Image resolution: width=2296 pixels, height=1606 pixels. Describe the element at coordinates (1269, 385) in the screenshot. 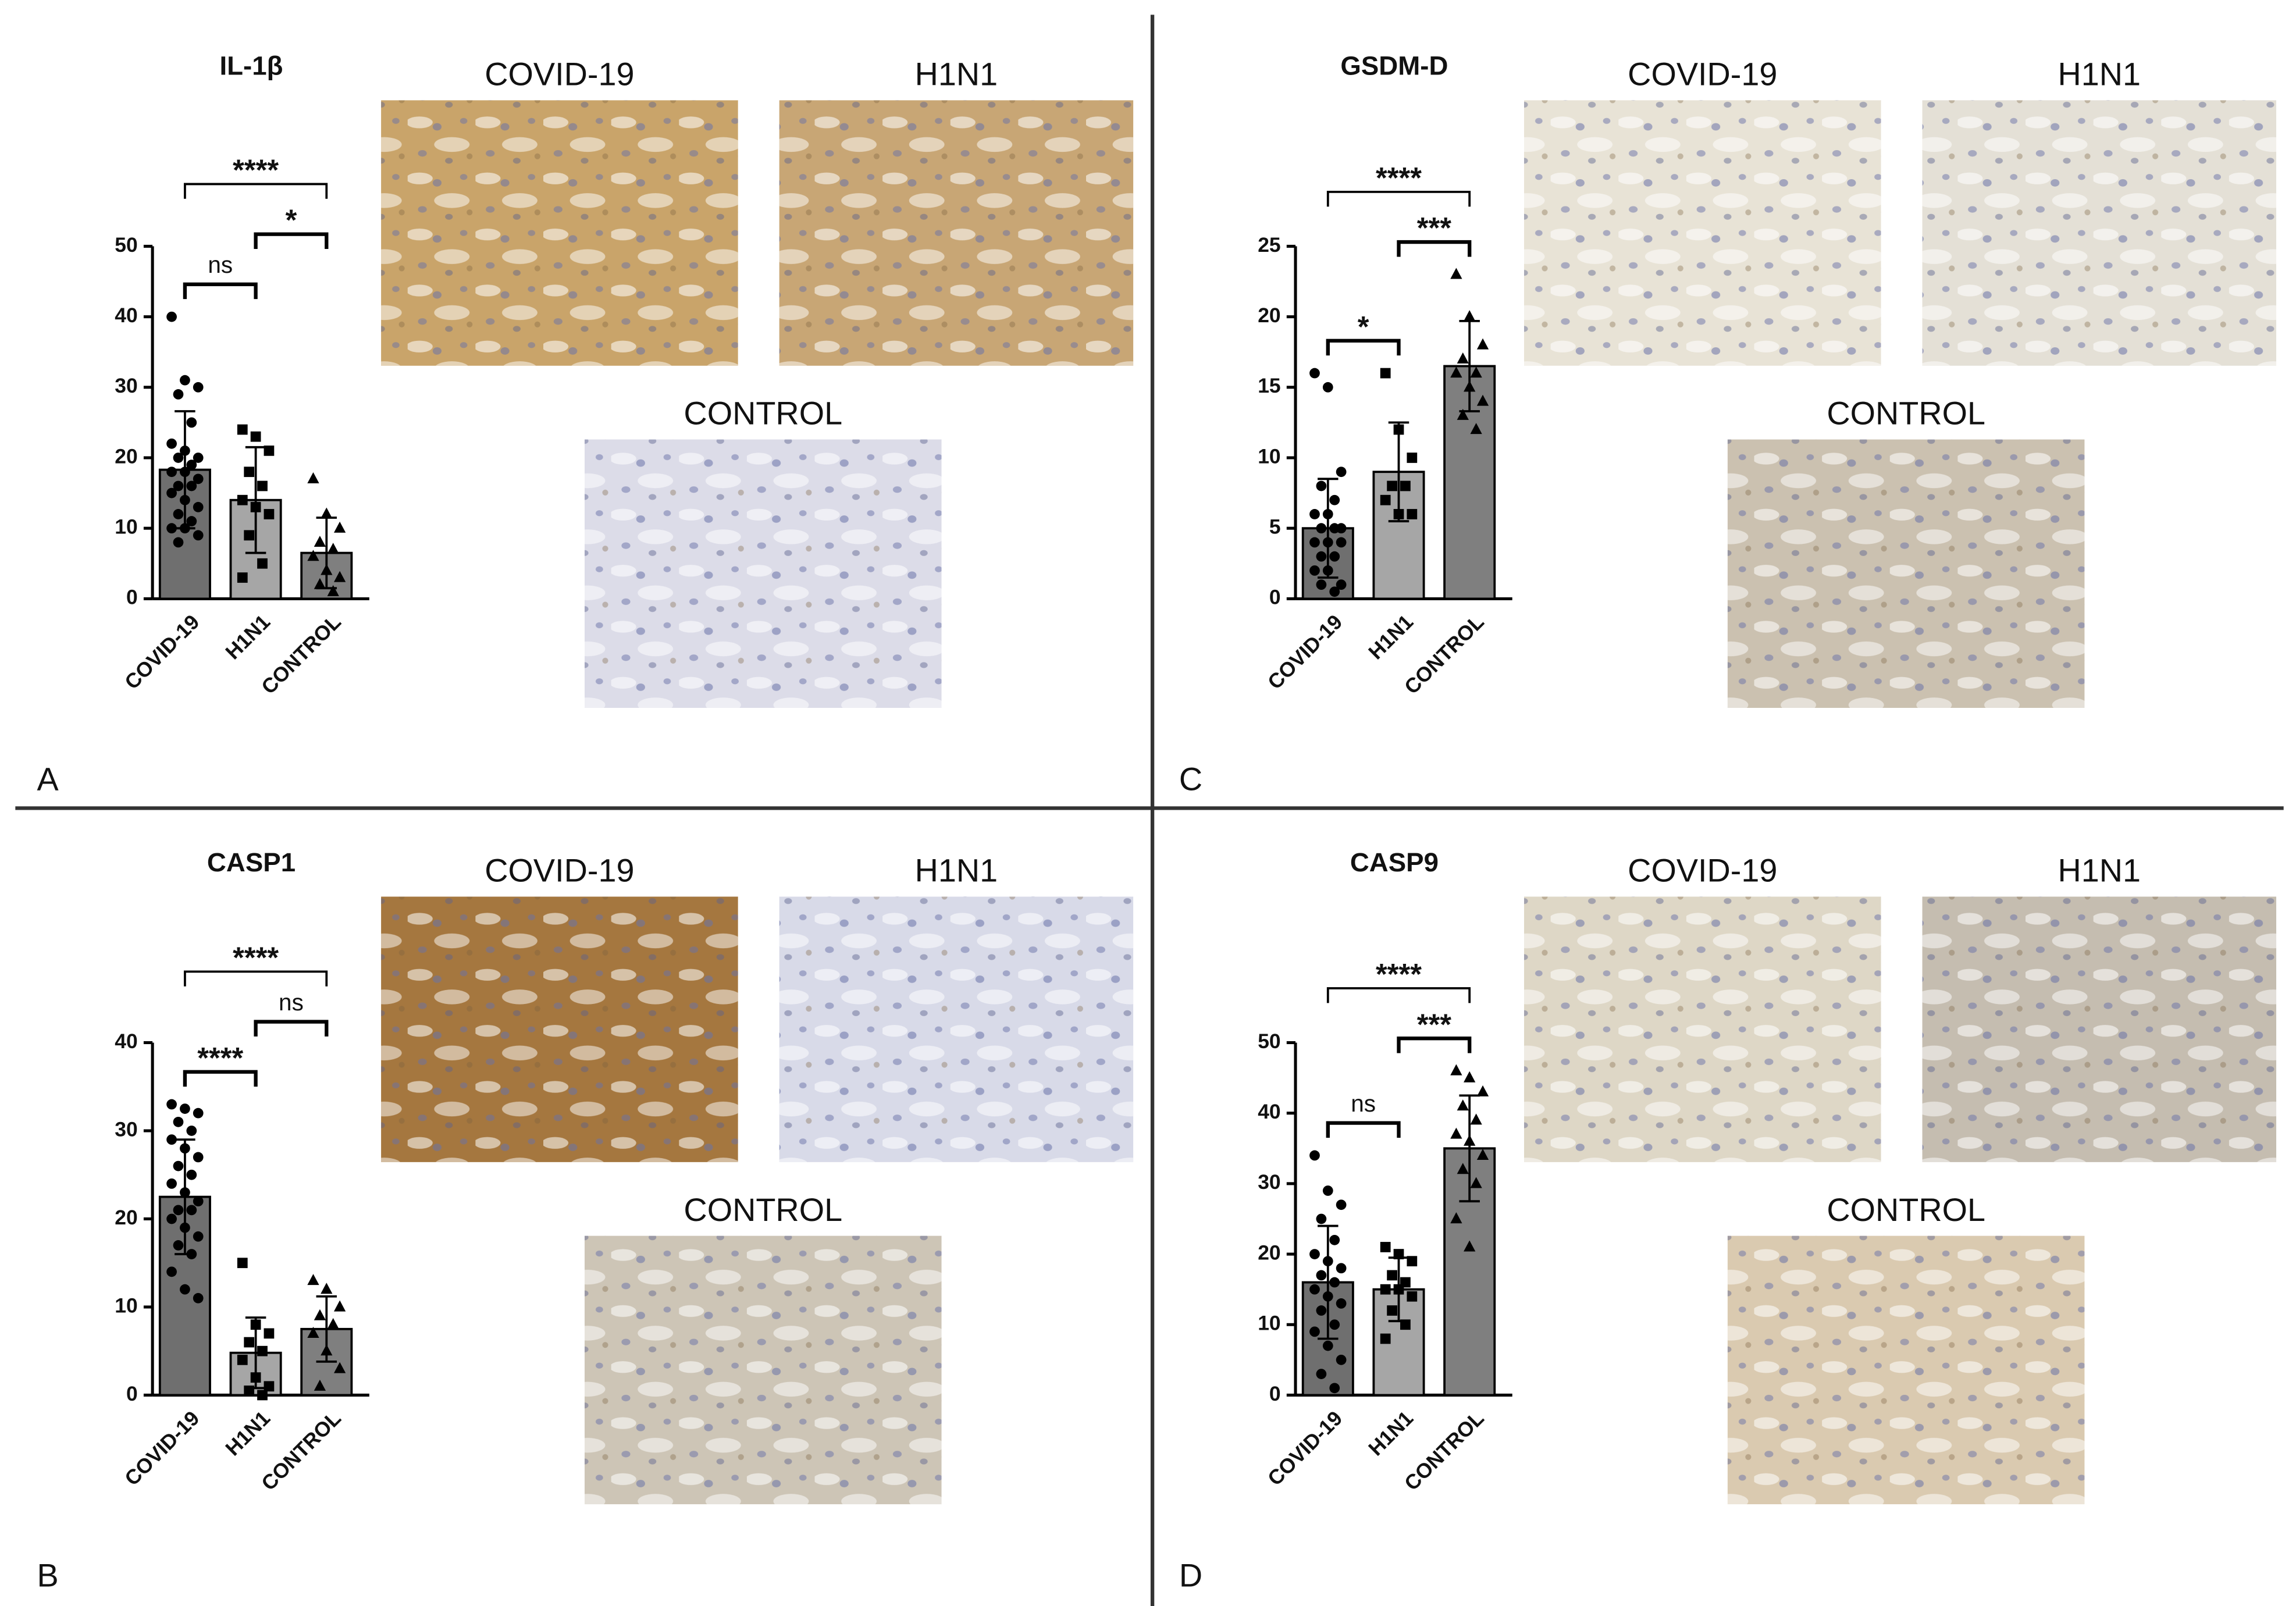

I see `y-tick-label: 15` at that location.